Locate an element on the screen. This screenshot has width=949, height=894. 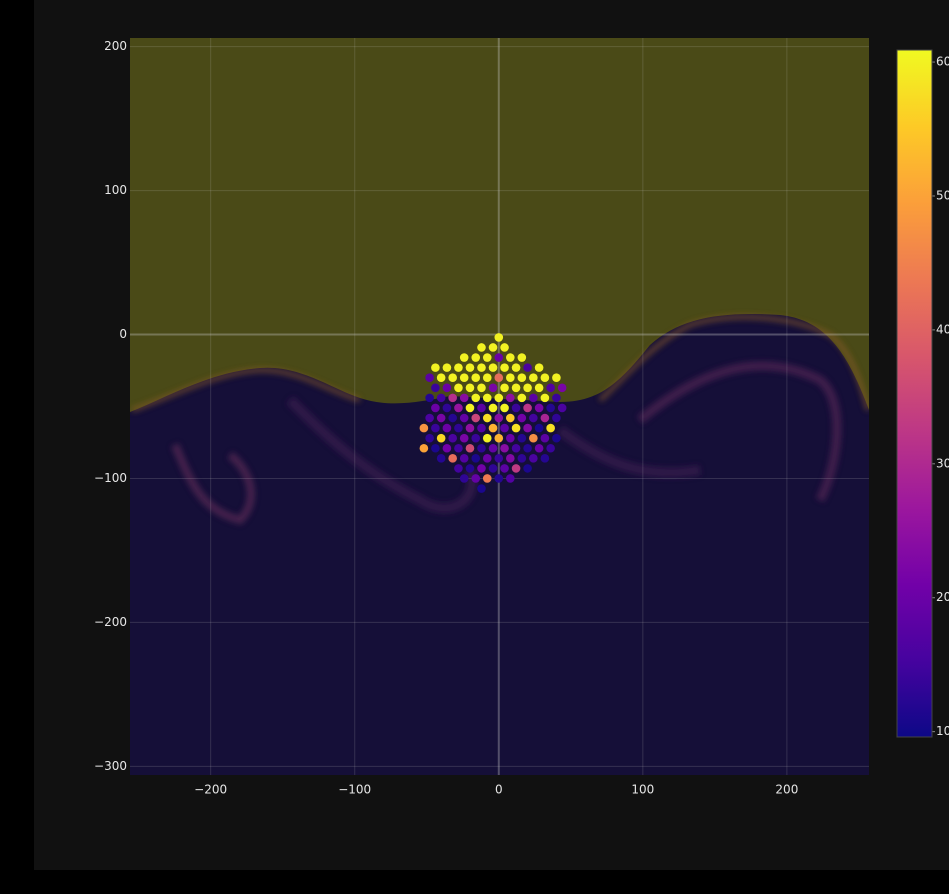
x-tick-label: 0 is located at coordinates (499, 790).